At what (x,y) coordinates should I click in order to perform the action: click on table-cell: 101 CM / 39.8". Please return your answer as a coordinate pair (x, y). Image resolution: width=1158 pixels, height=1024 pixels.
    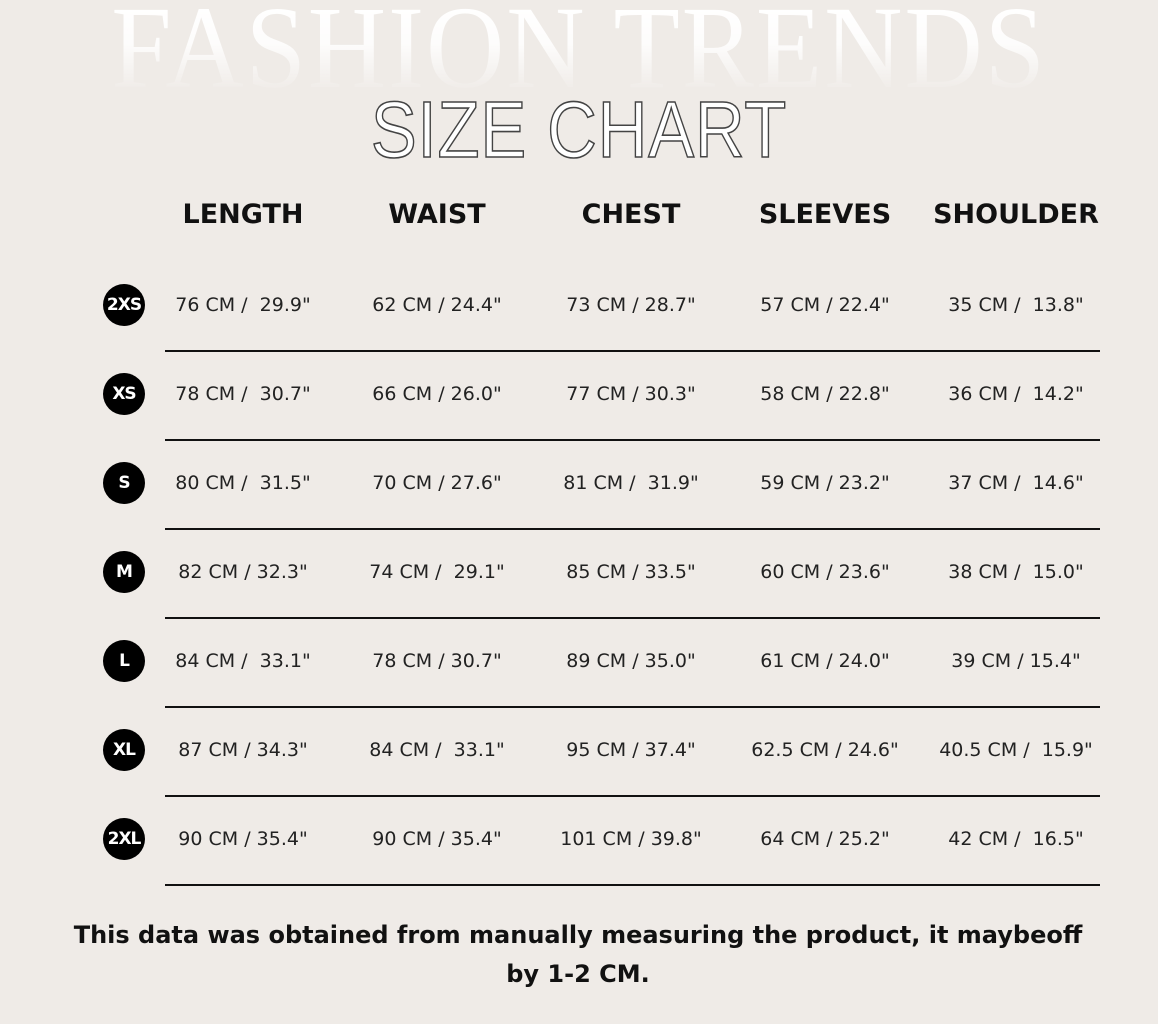
    Looking at the image, I should click on (631, 839).